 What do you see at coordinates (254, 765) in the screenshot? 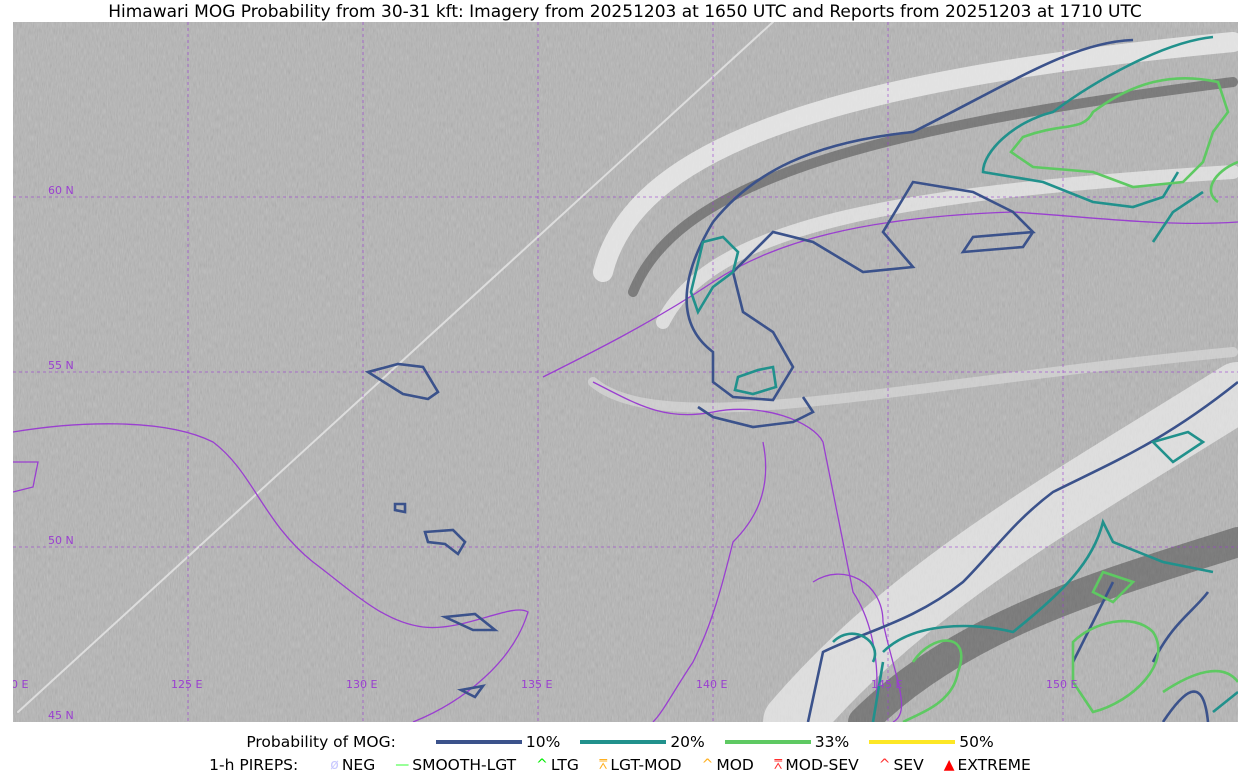
I see `pireps-legend-label: 1-h PIREPS:` at bounding box center [254, 765].